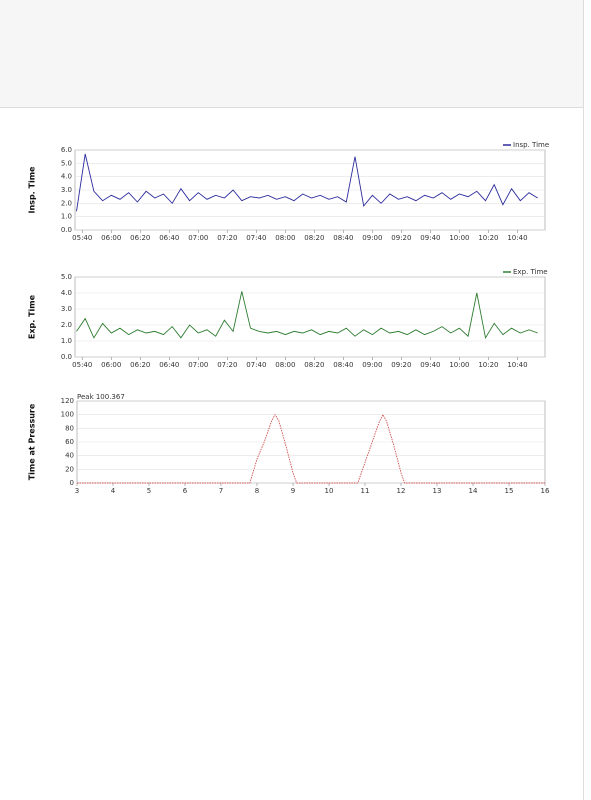 Image resolution: width=591 pixels, height=800 pixels. Describe the element at coordinates (69, 456) in the screenshot. I see `y-tick-label: 40` at that location.